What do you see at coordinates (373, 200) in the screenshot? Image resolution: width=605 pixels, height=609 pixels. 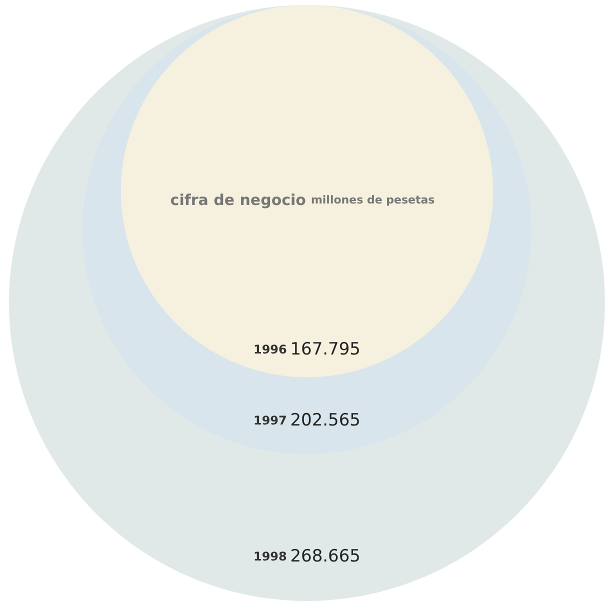 I see `text: millones de pesetas` at bounding box center [373, 200].